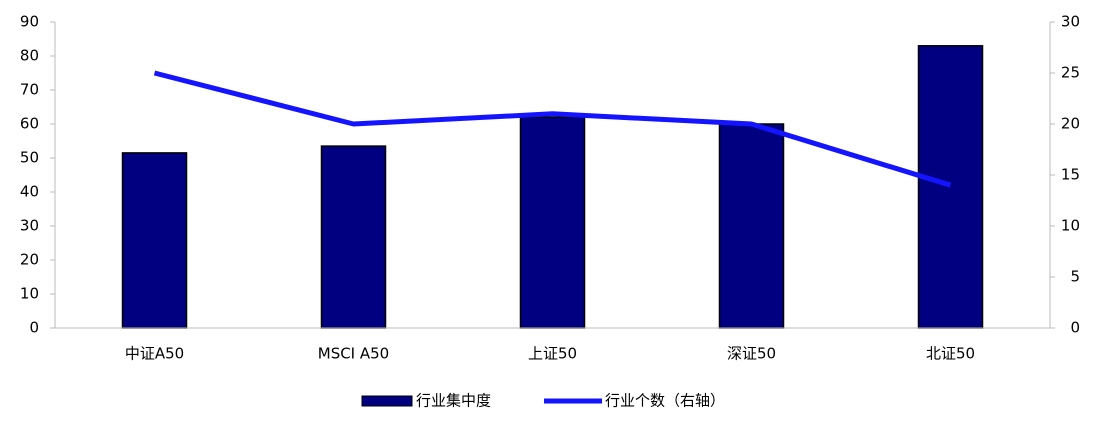  What do you see at coordinates (1070, 226) in the screenshot?
I see `y2-tick-label: 10` at bounding box center [1070, 226].